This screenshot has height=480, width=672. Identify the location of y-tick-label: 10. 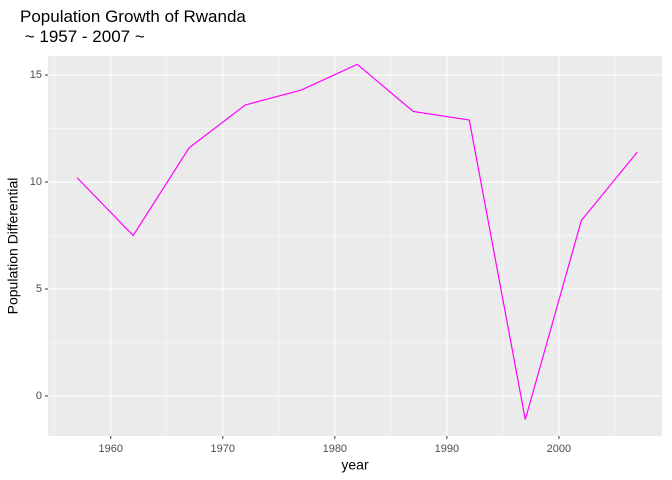
(36, 182).